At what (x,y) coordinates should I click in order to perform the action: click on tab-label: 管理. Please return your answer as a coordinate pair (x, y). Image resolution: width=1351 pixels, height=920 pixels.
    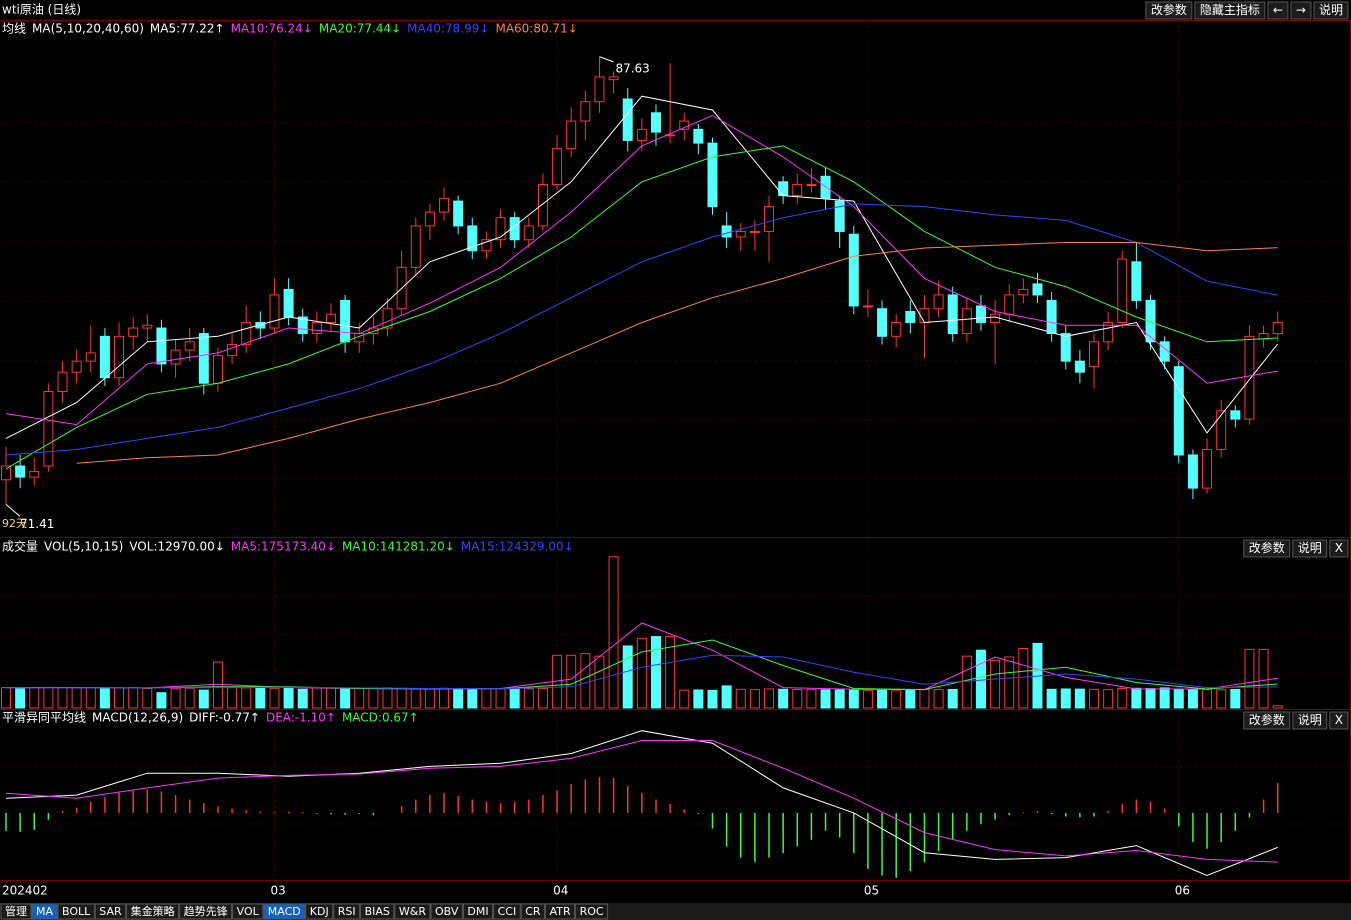
    Looking at the image, I should click on (16, 911).